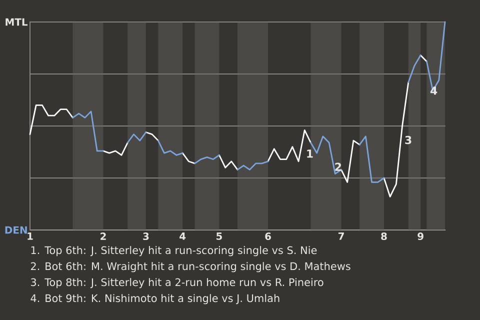 The height and width of the screenshot is (320, 480). Describe the element at coordinates (268, 236) in the screenshot. I see `x-tick-label: 6` at that location.